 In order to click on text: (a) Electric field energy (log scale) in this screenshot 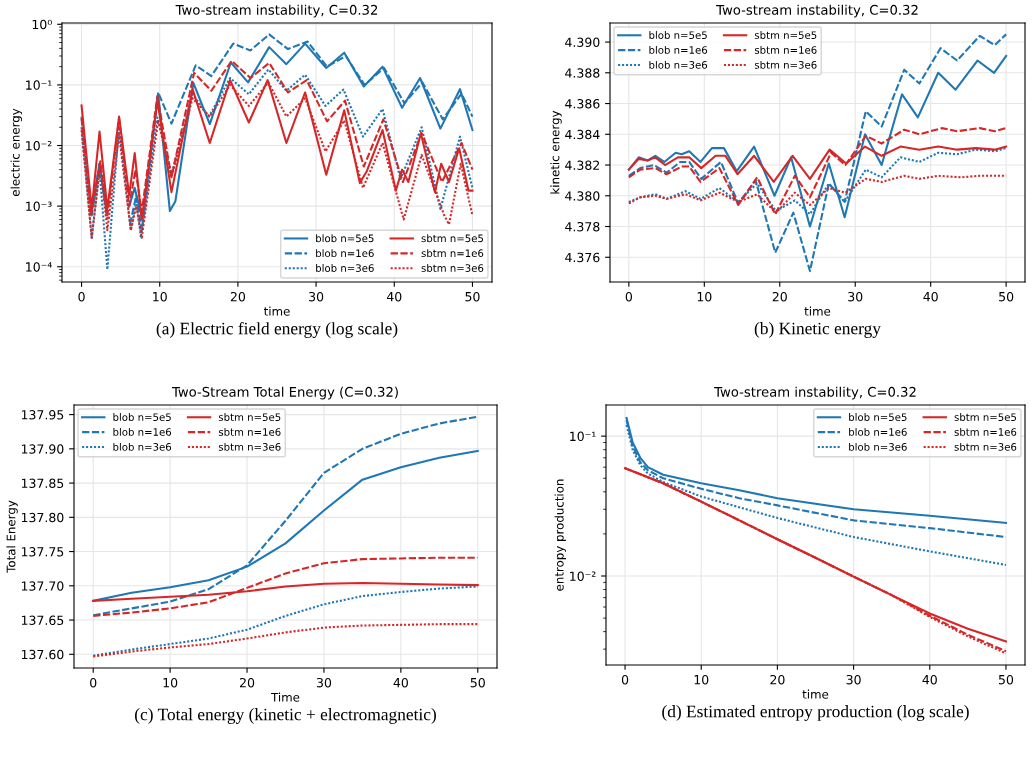, I will do `click(277, 330)`.